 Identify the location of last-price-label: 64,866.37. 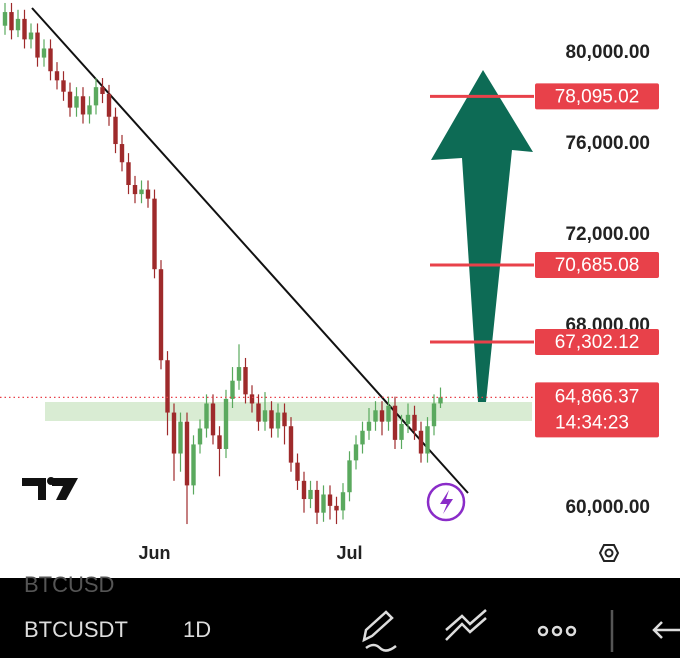
(597, 396).